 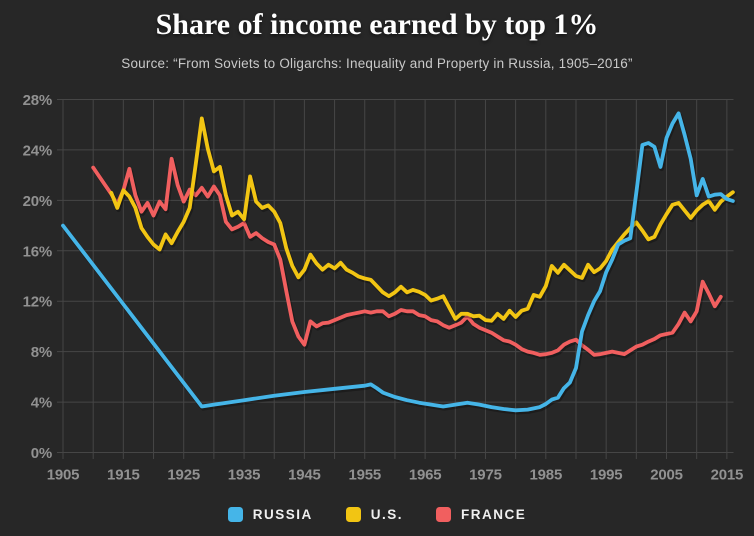 I want to click on y-tick-label: 24%, so click(x=37, y=150).